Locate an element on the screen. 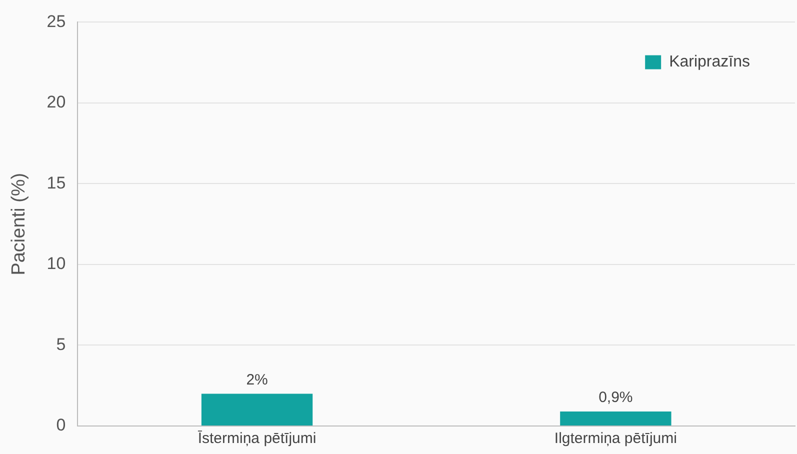  y-tick-label: 20 is located at coordinates (56, 102).